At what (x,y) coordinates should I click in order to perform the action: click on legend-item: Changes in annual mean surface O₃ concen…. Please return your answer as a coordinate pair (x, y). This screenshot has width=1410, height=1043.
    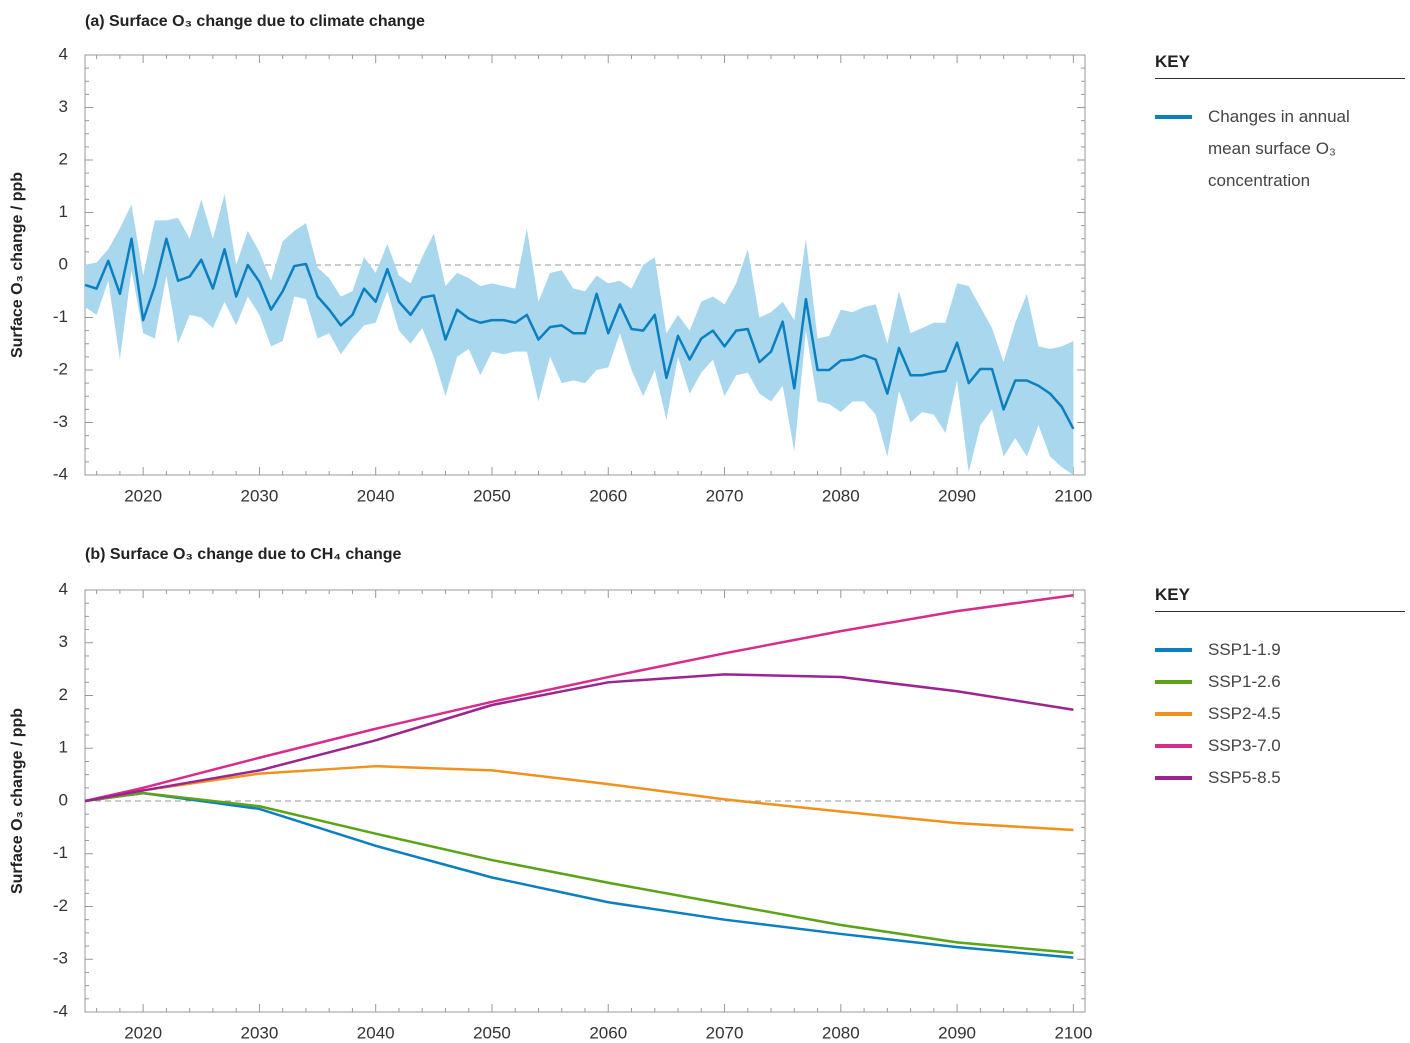
    Looking at the image, I should click on (1280, 149).